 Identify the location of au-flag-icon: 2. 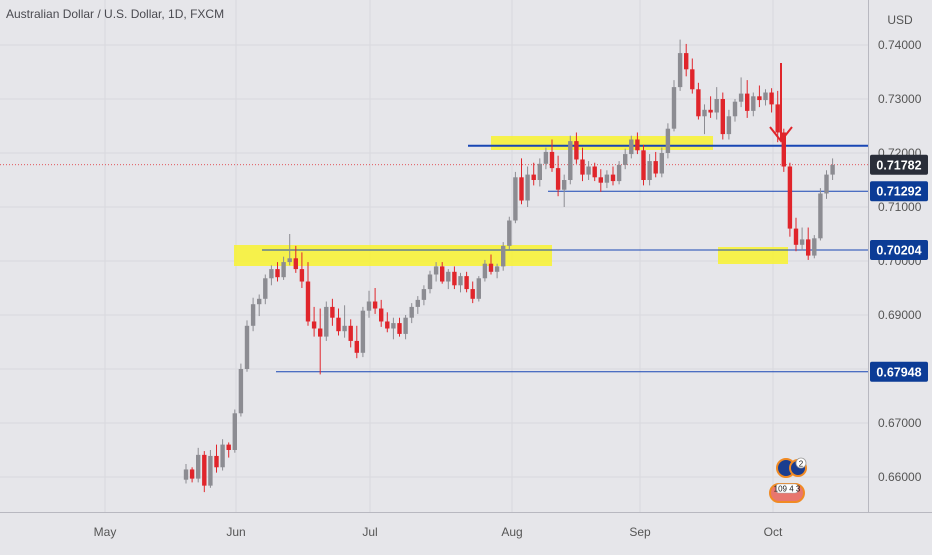
(791, 467).